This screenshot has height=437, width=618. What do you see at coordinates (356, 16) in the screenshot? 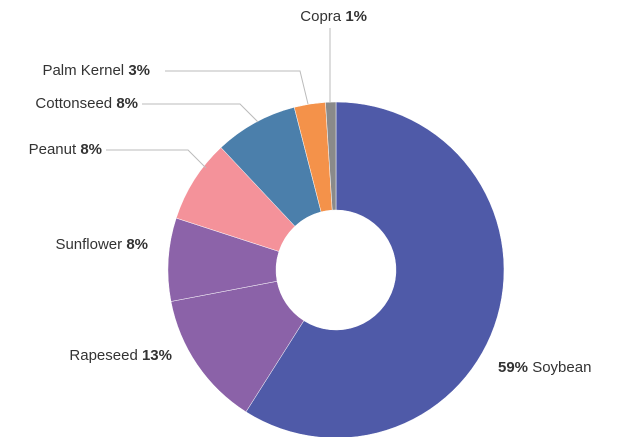
I see `value-label: 1%` at bounding box center [356, 16].